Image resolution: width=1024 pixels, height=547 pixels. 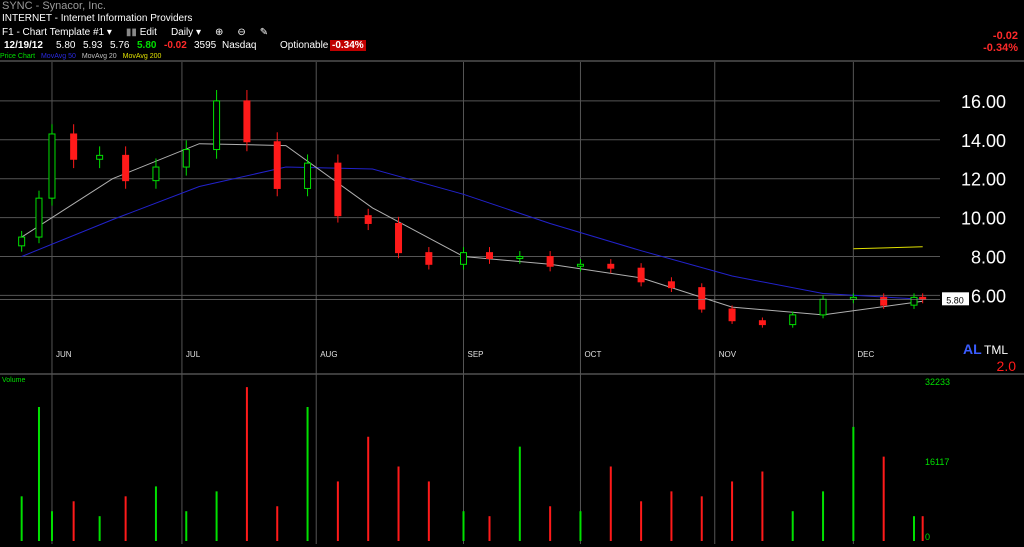 I want to click on y-tick-label: 6.00, so click(x=988, y=296).